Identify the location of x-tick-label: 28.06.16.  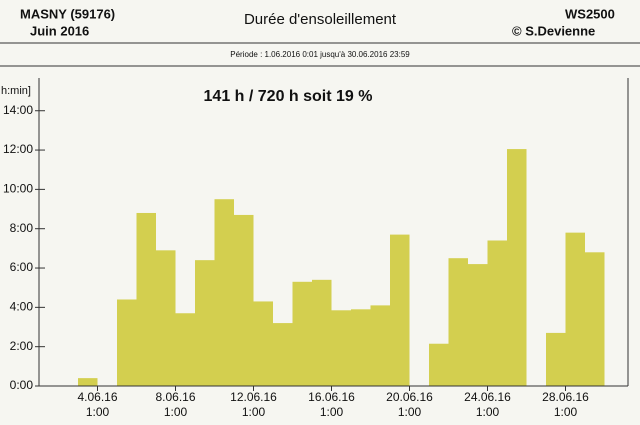
(565, 397).